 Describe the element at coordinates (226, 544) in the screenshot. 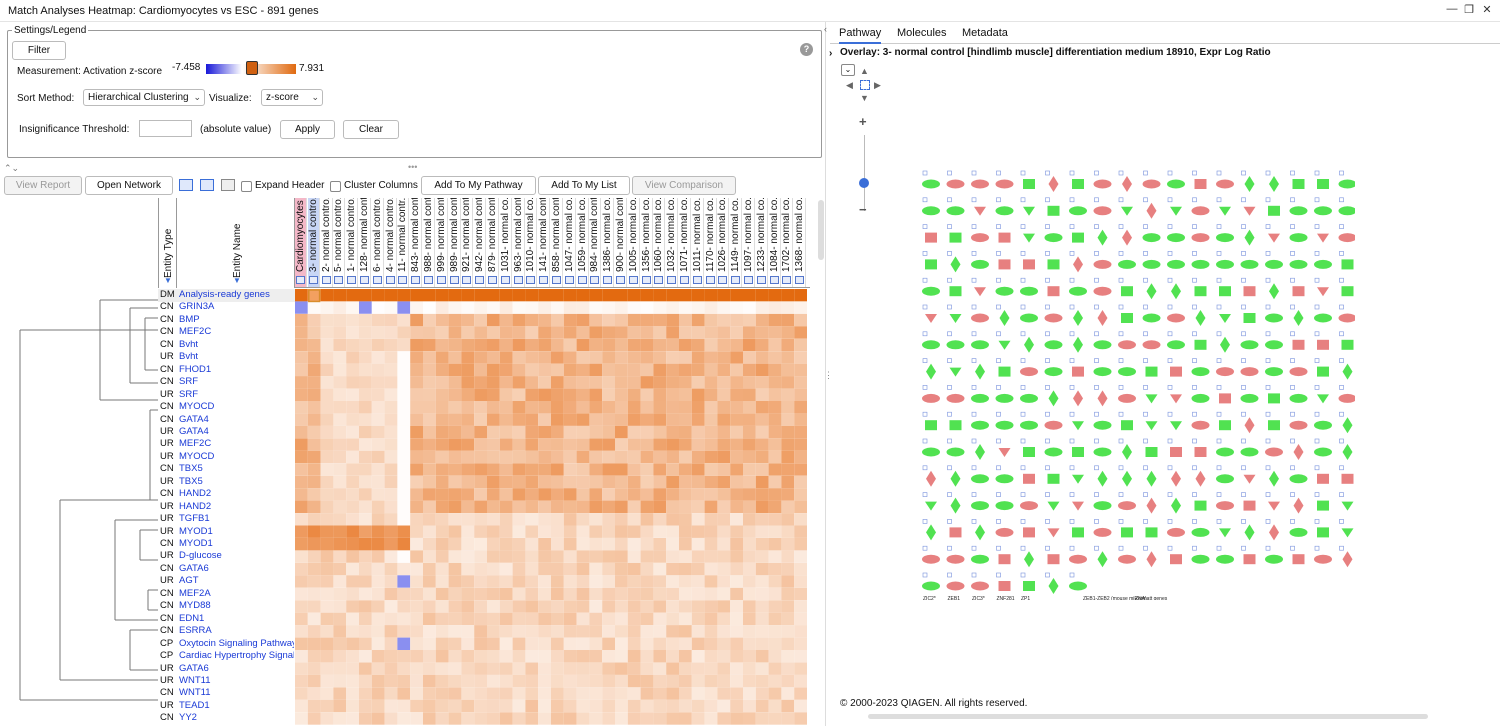

I see `table-row: CN MYOD1` at that location.